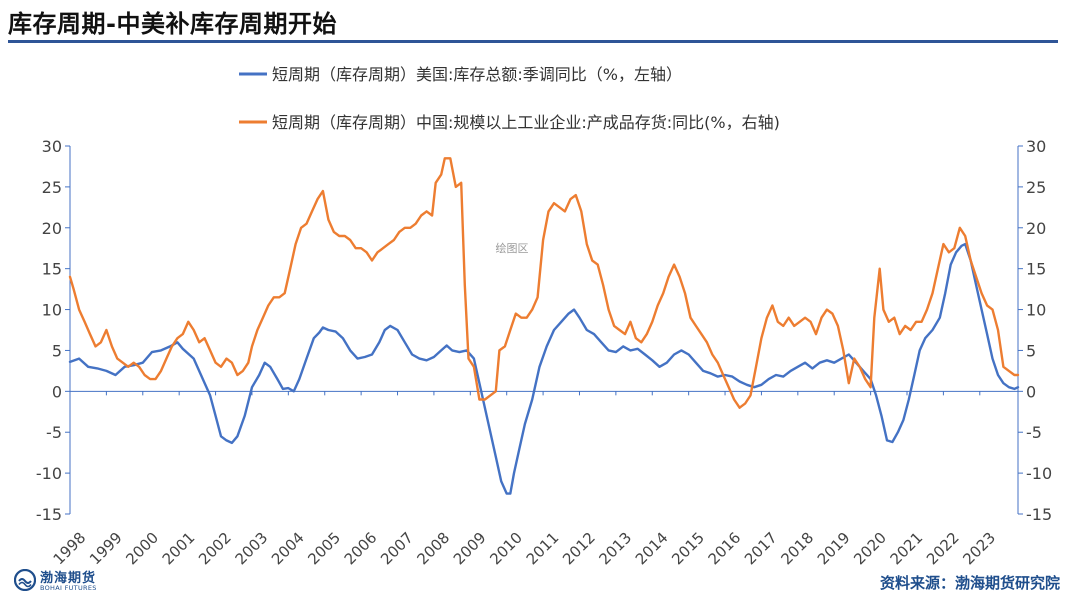  What do you see at coordinates (1034, 432) in the screenshot?
I see `right-y-tick-label: -5` at bounding box center [1034, 432].